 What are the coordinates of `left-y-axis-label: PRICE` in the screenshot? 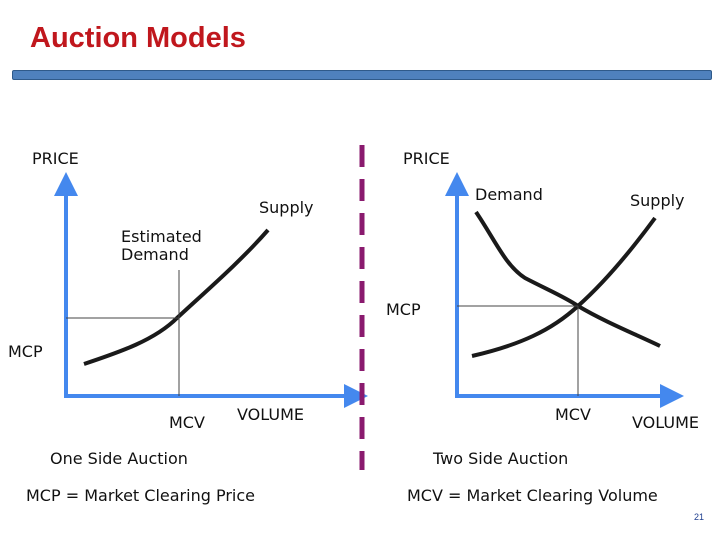 It's located at (55, 158).